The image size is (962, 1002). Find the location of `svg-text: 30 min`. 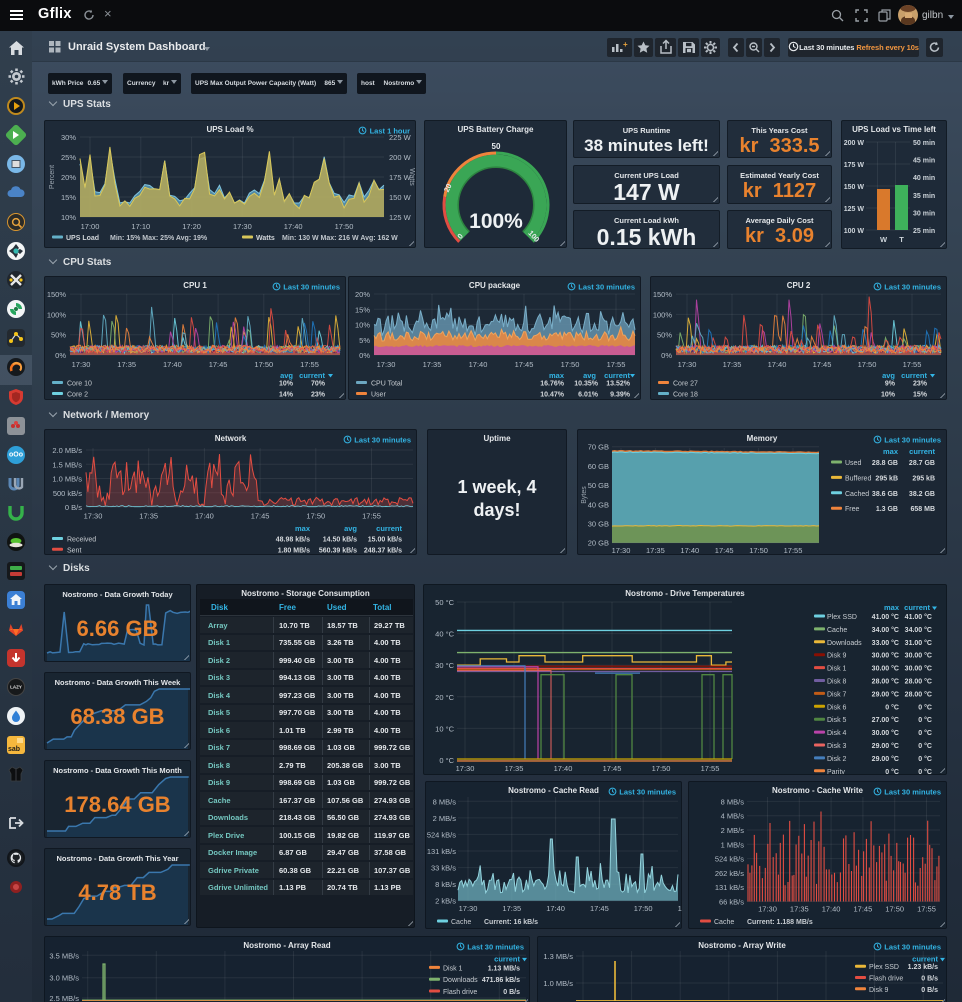

svg-text: 30 min is located at coordinates (924, 213).